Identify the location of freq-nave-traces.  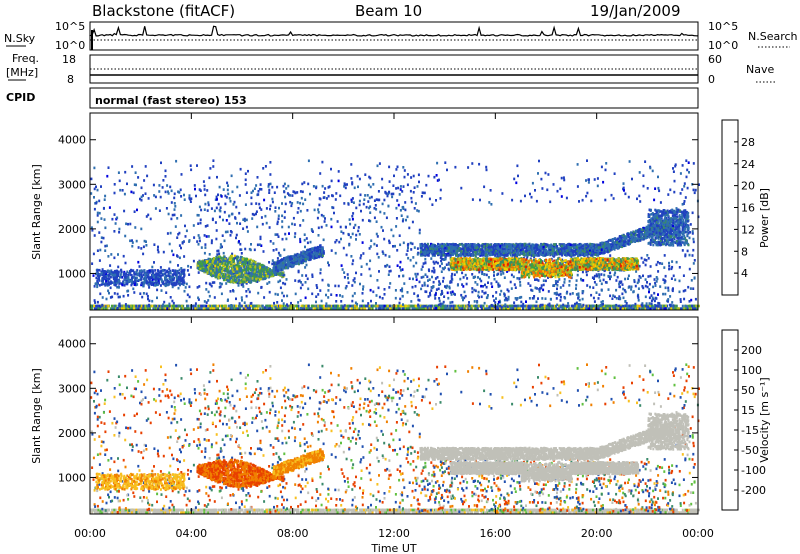
(394, 72).